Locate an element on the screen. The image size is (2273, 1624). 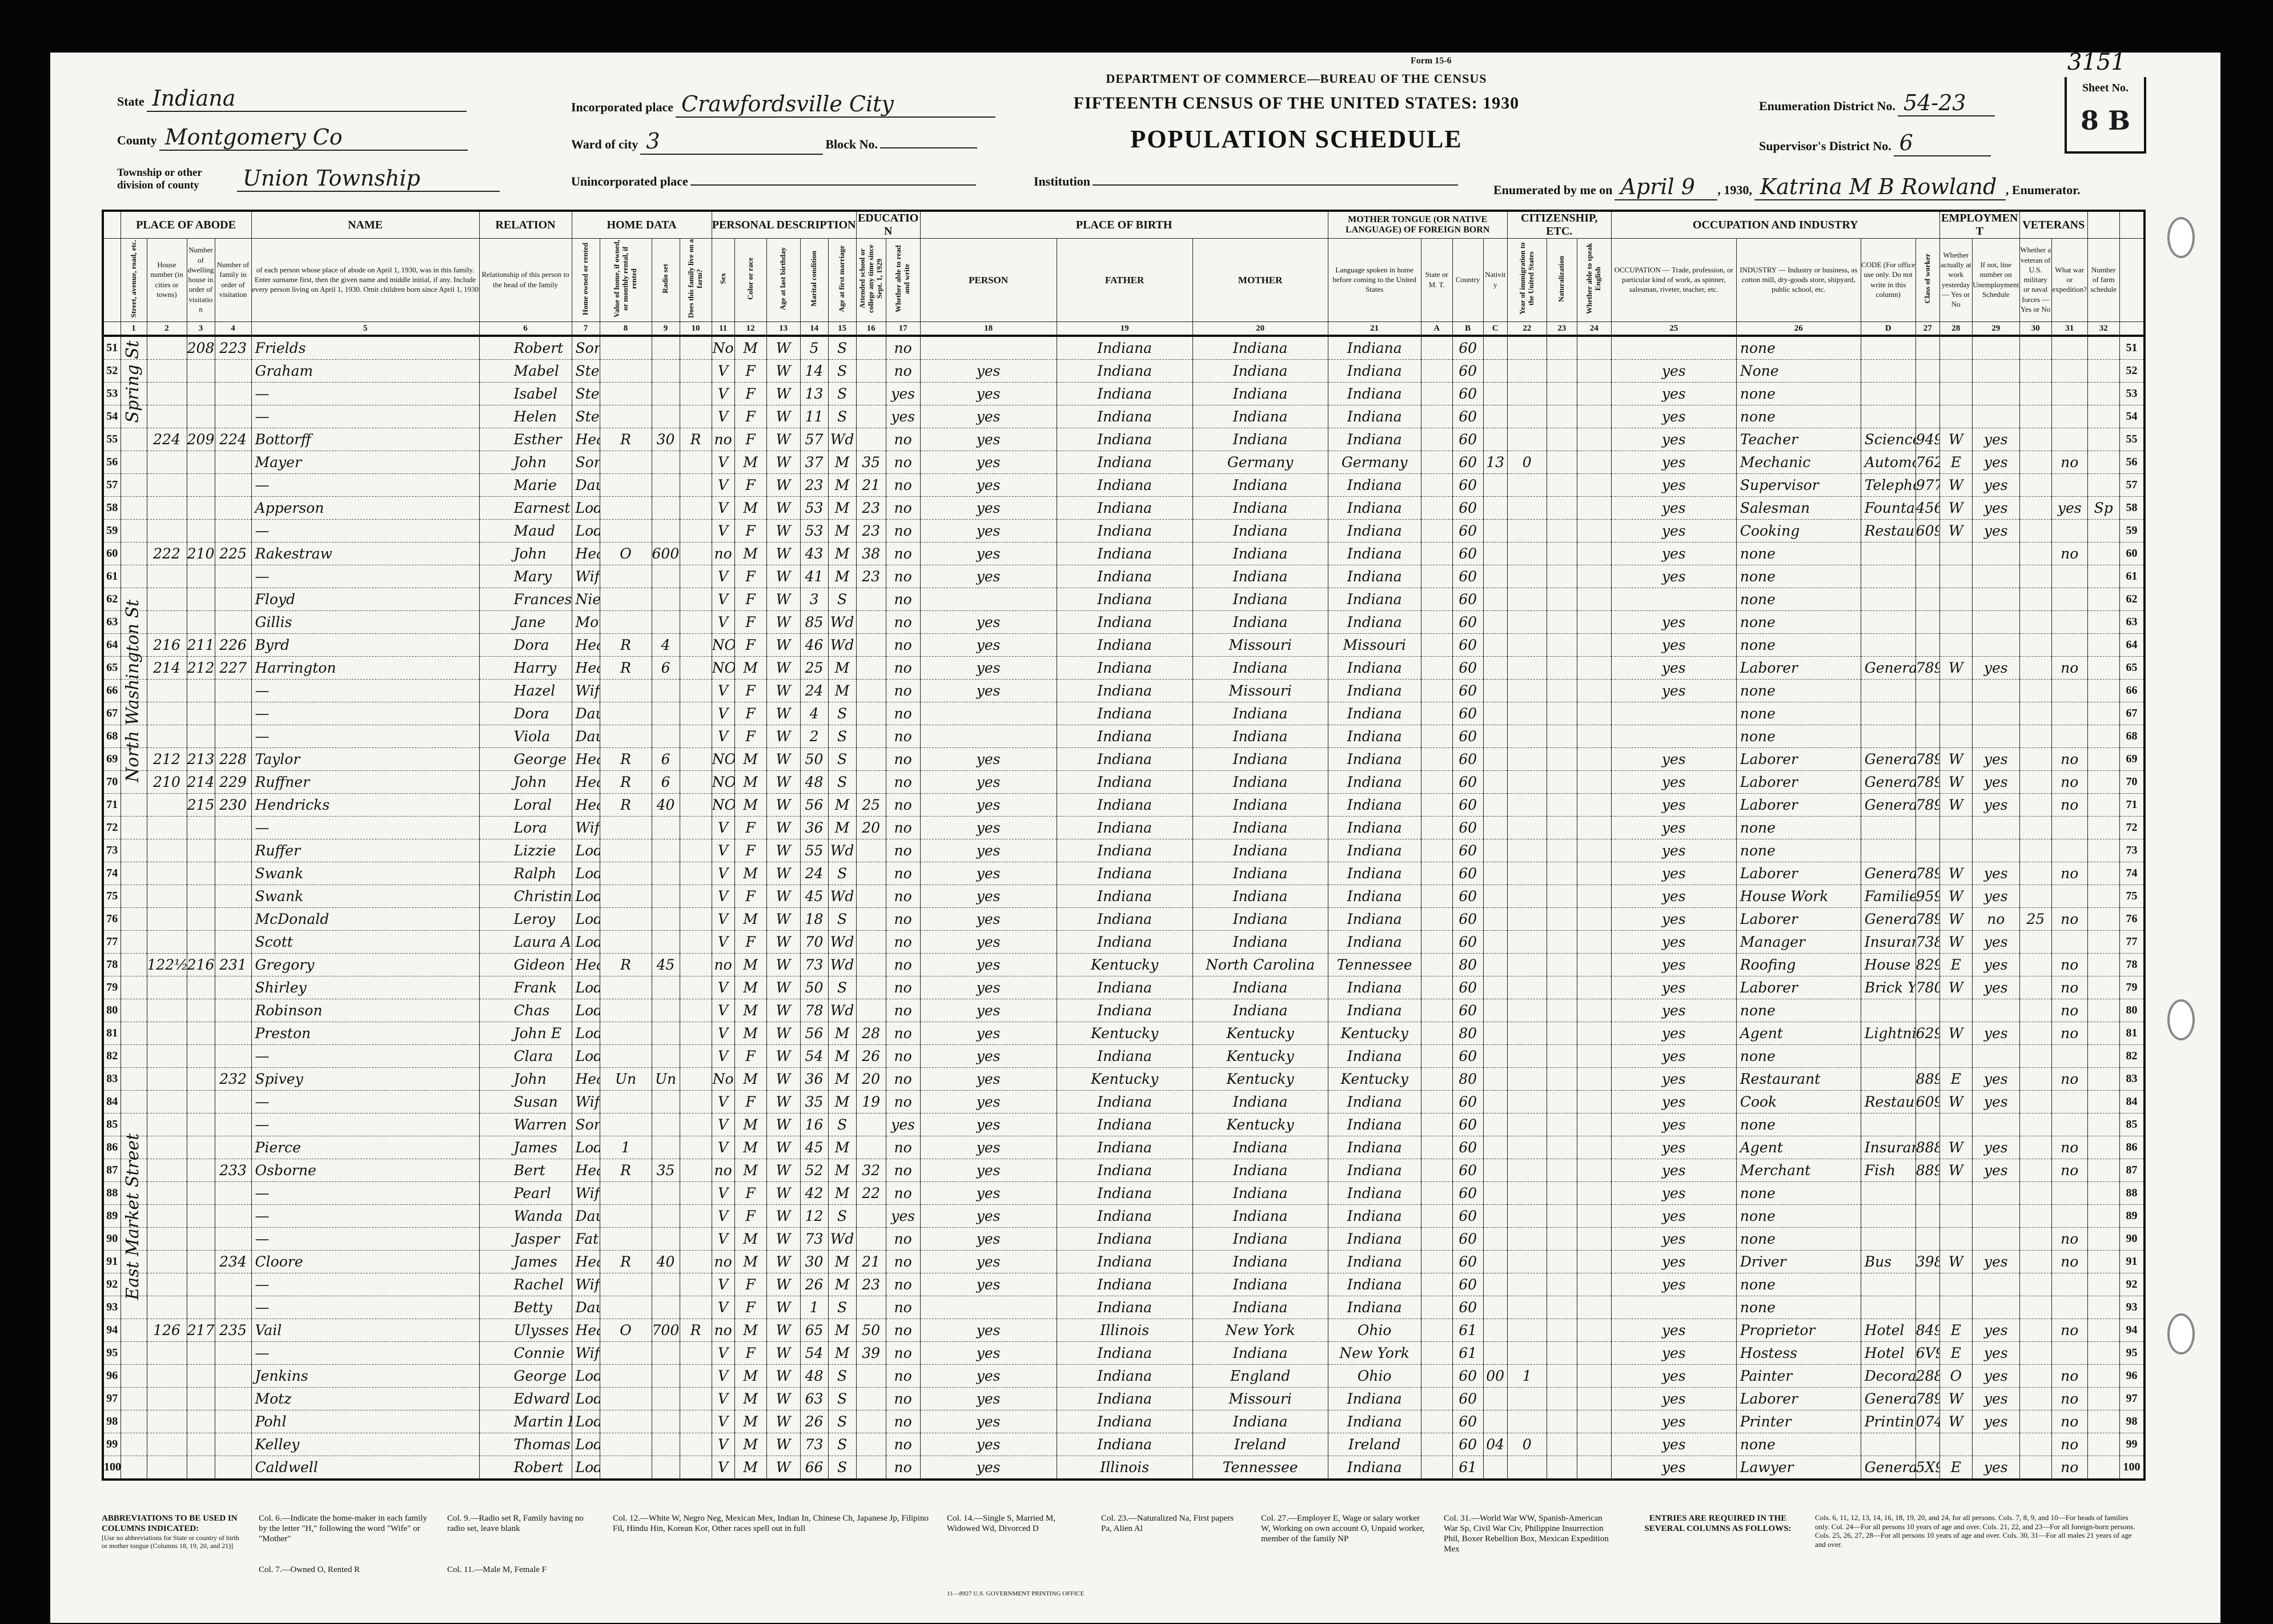
code-b is located at coordinates (1495, 988).